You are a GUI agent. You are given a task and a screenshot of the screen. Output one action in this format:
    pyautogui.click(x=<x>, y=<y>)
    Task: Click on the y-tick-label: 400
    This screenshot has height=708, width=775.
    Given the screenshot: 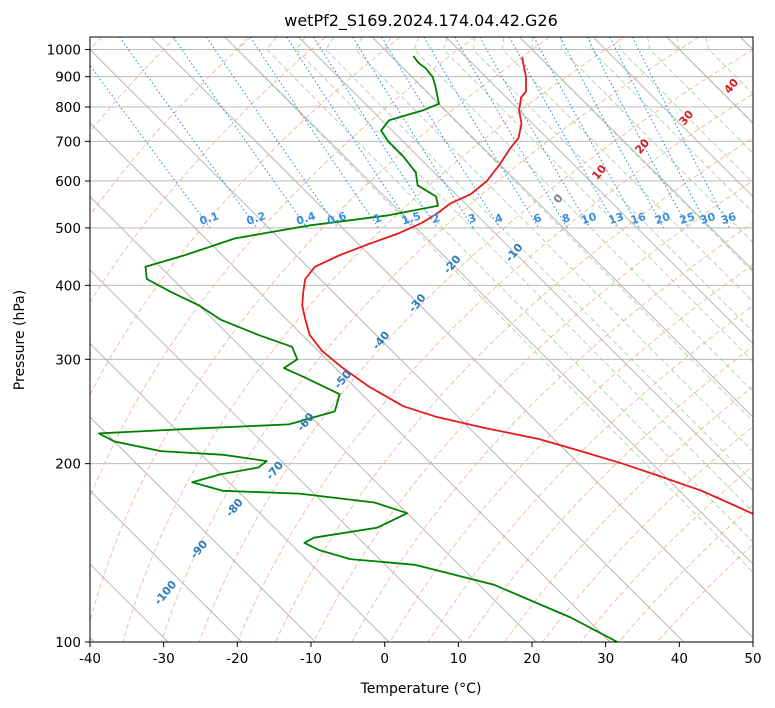 What is the action you would take?
    pyautogui.click(x=68, y=286)
    